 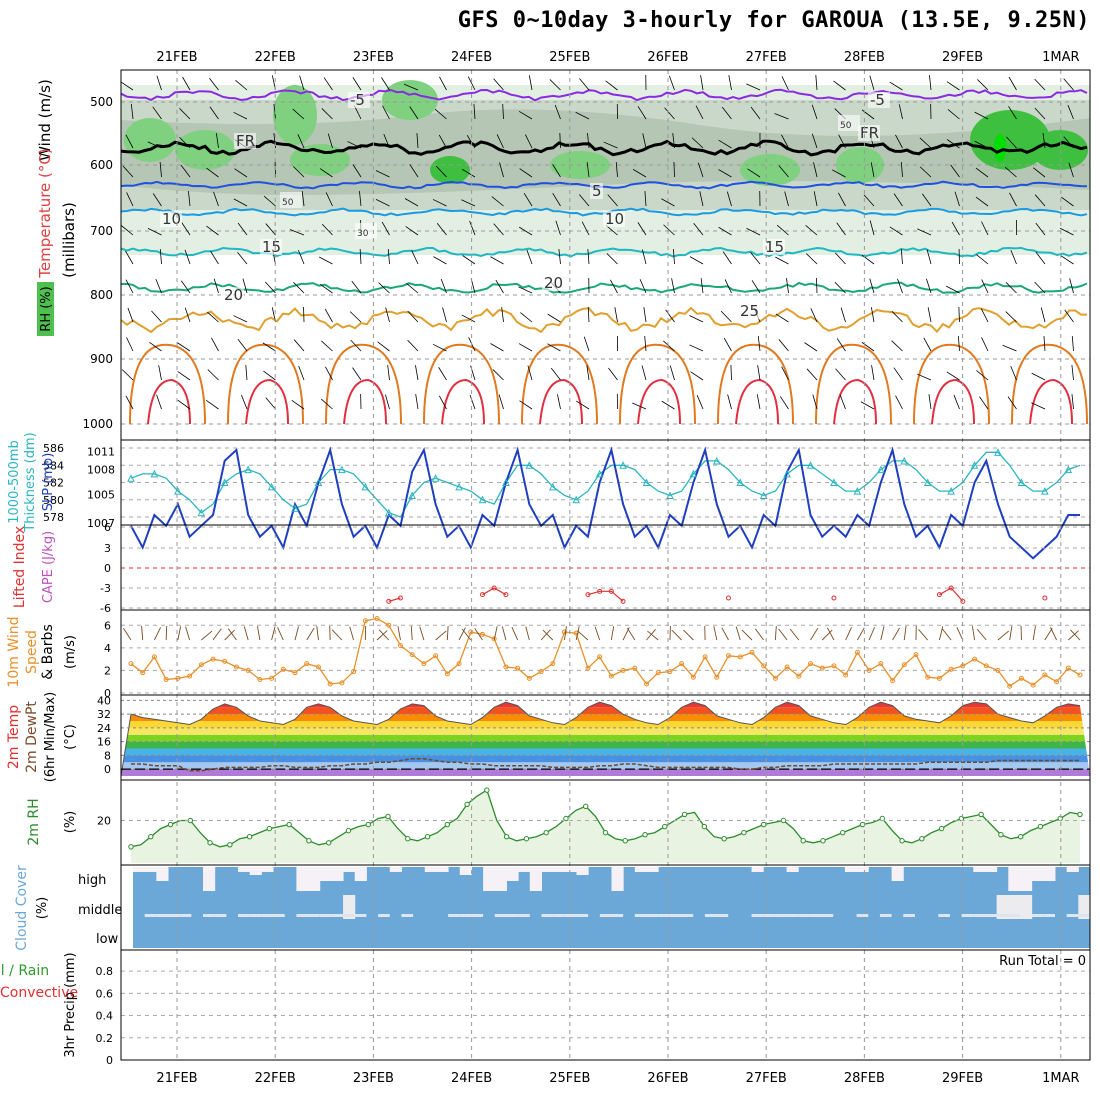 I want to click on contour-label: -5, so click(x=877, y=100).